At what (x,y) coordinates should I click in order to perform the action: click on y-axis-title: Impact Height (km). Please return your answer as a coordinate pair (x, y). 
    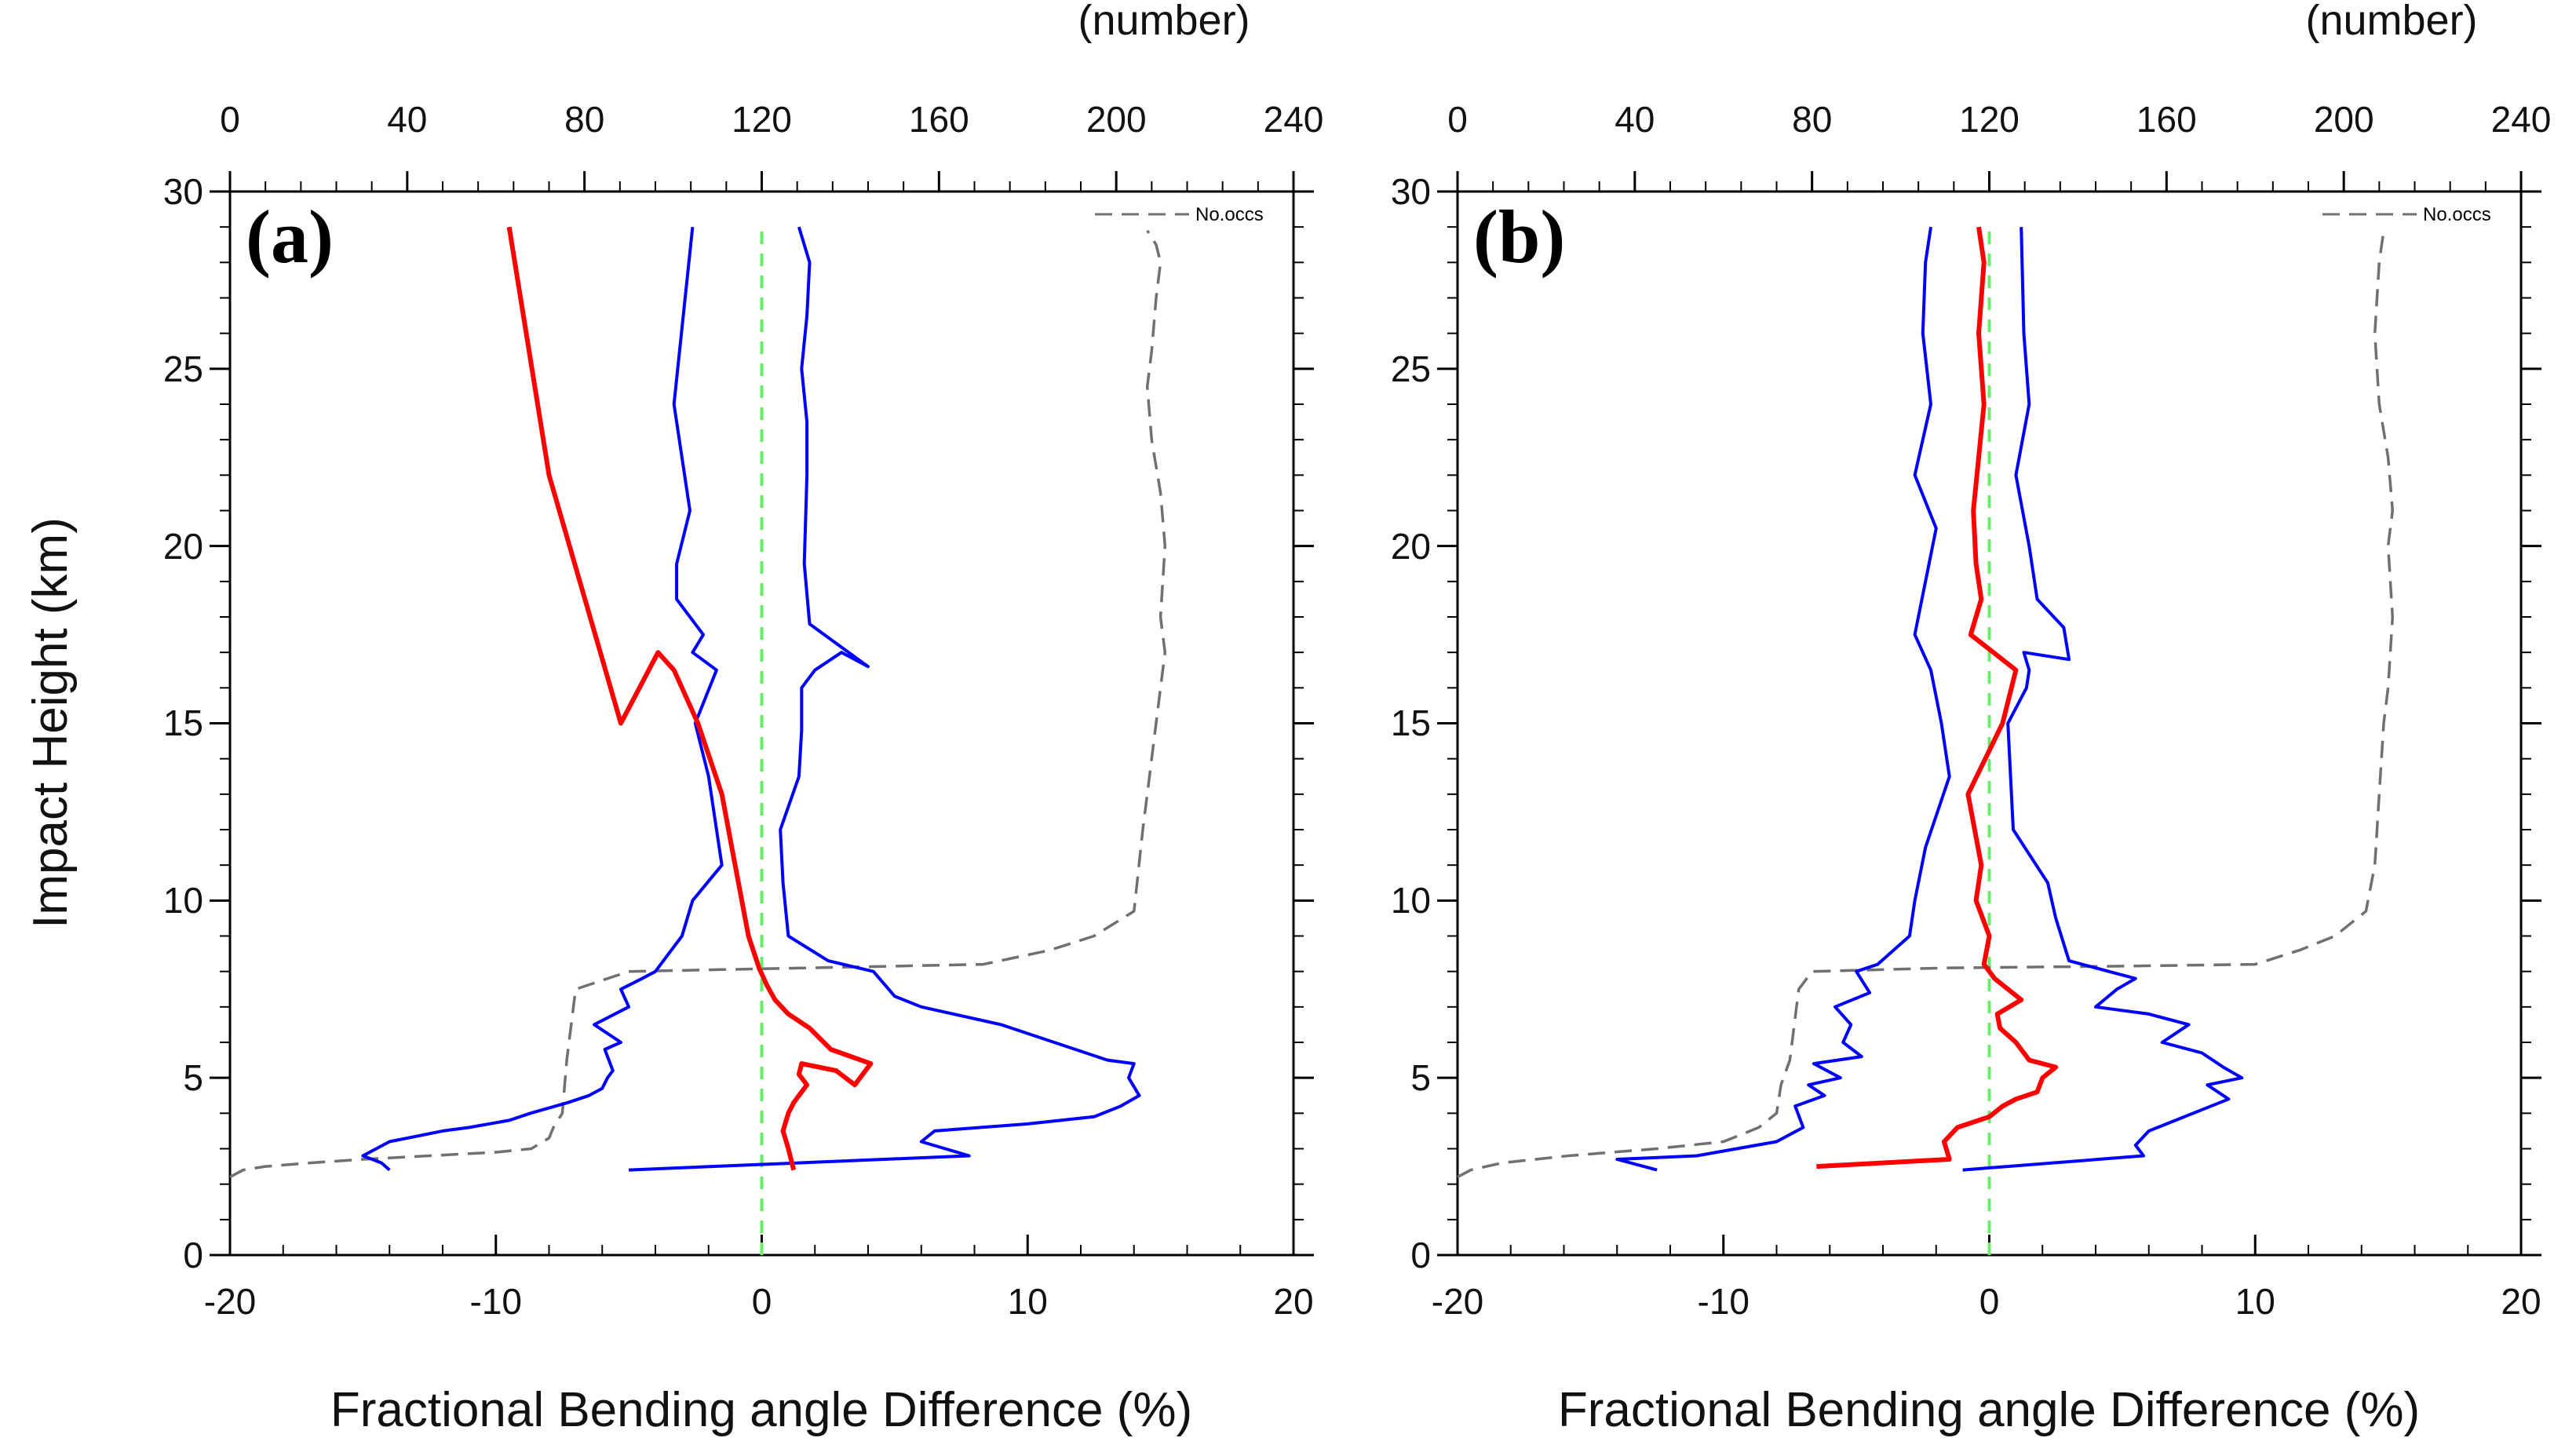
    Looking at the image, I should click on (51, 723).